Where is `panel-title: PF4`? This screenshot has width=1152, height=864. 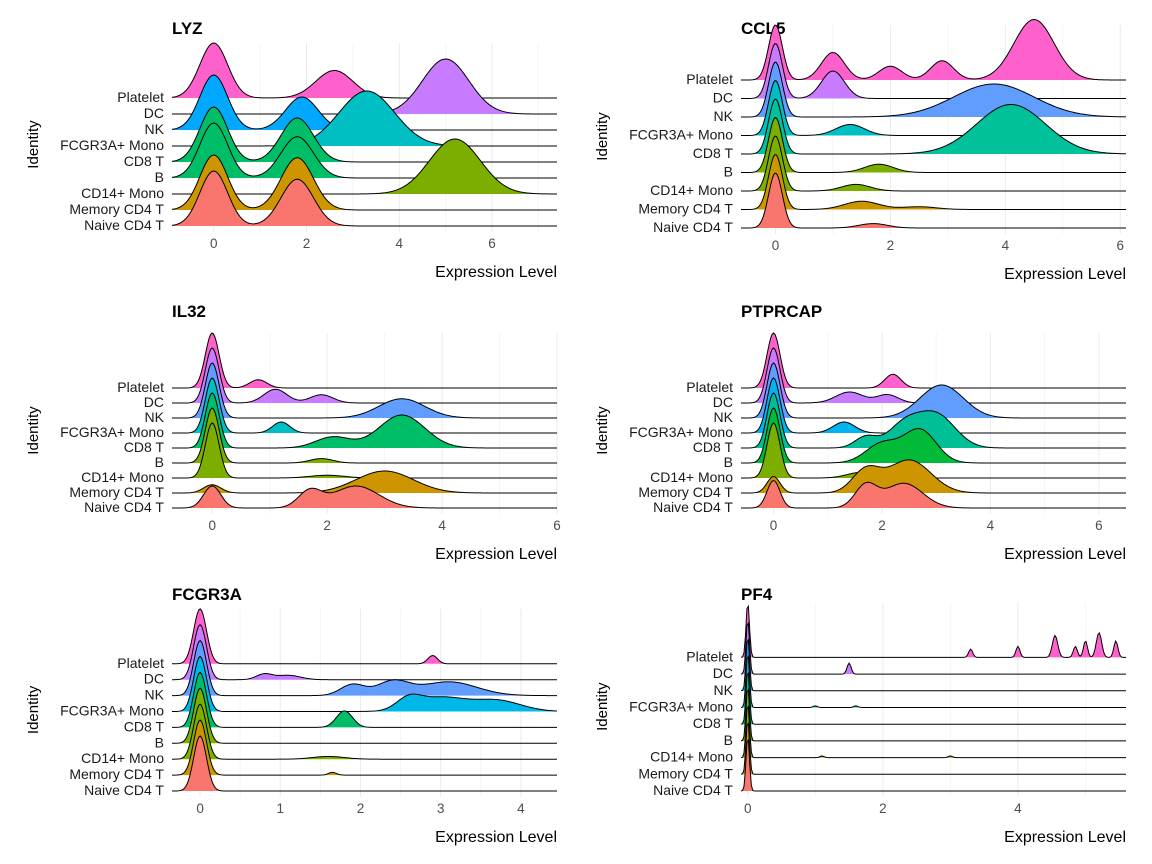
panel-title: PF4 is located at coordinates (757, 594).